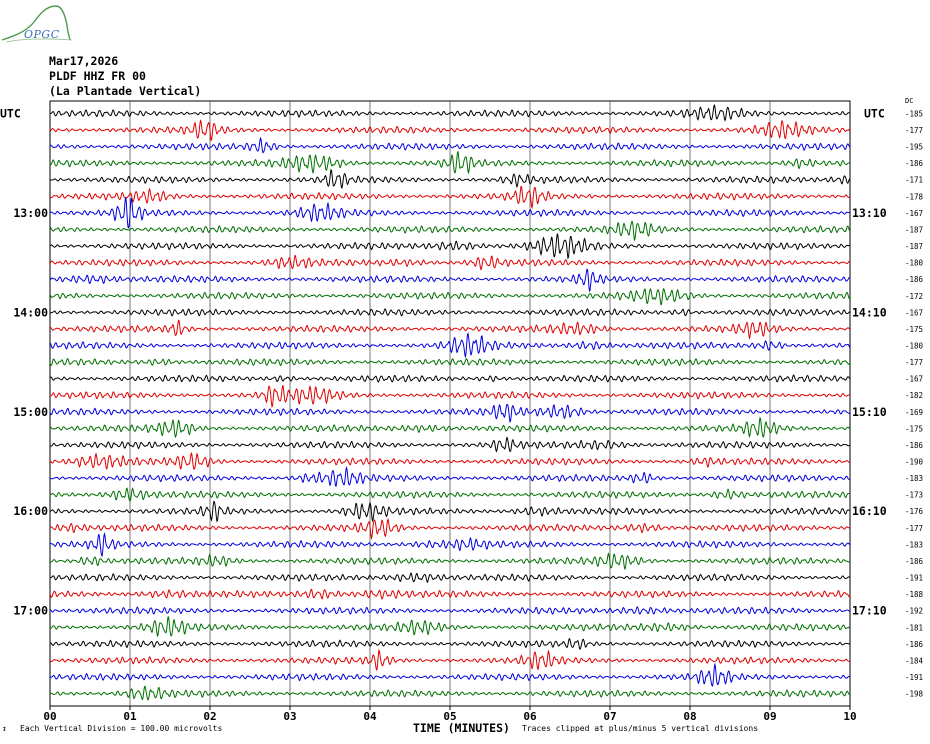  What do you see at coordinates (914, 594) in the screenshot?
I see `dc-offset-value: -188` at bounding box center [914, 594].